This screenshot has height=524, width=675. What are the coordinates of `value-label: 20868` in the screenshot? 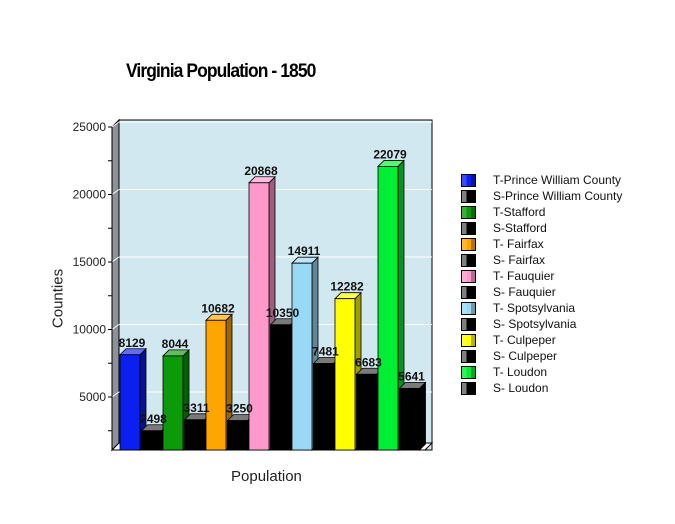 It's located at (261, 171).